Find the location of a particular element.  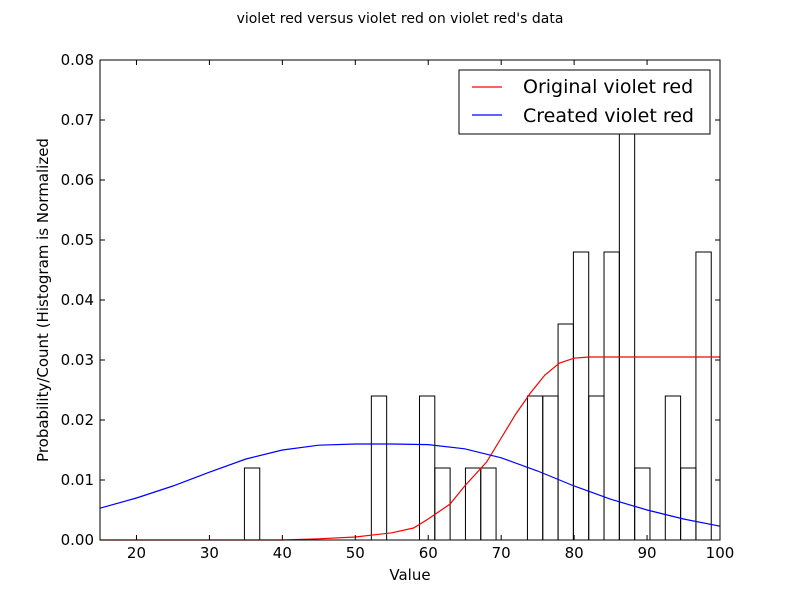

x-tick-label: 70 is located at coordinates (501, 553).